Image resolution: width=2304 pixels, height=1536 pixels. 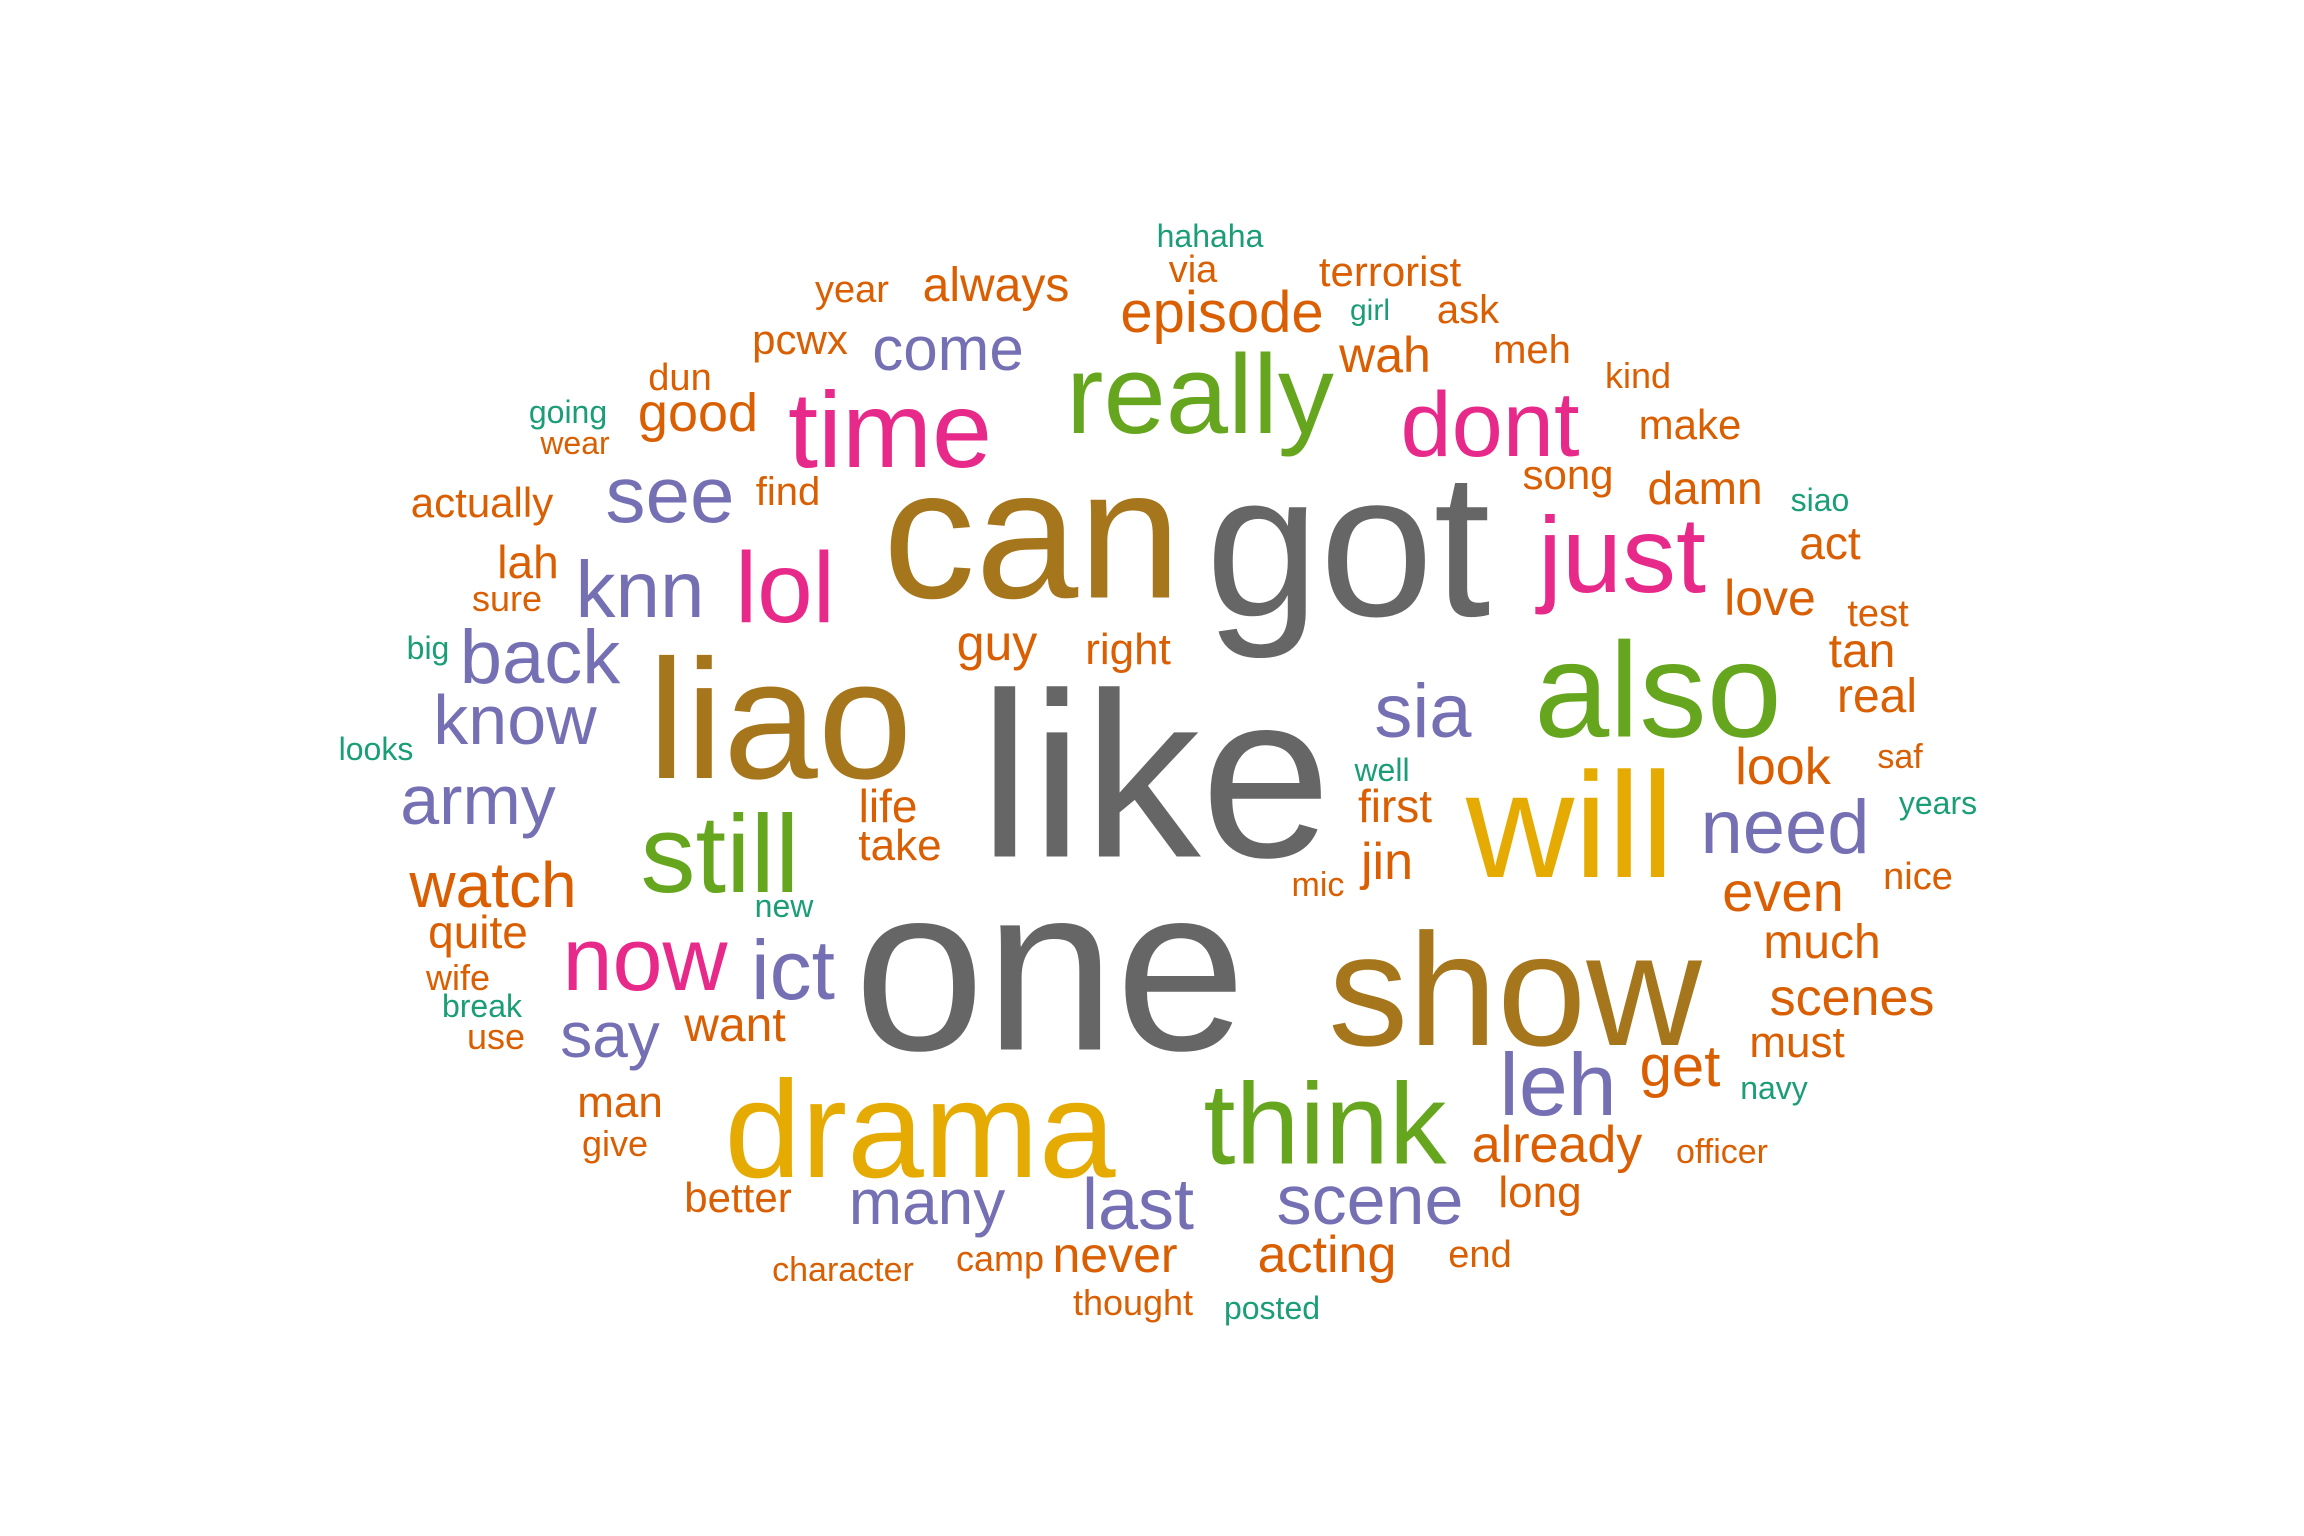 I want to click on word-sure: sure, so click(x=507, y=598).